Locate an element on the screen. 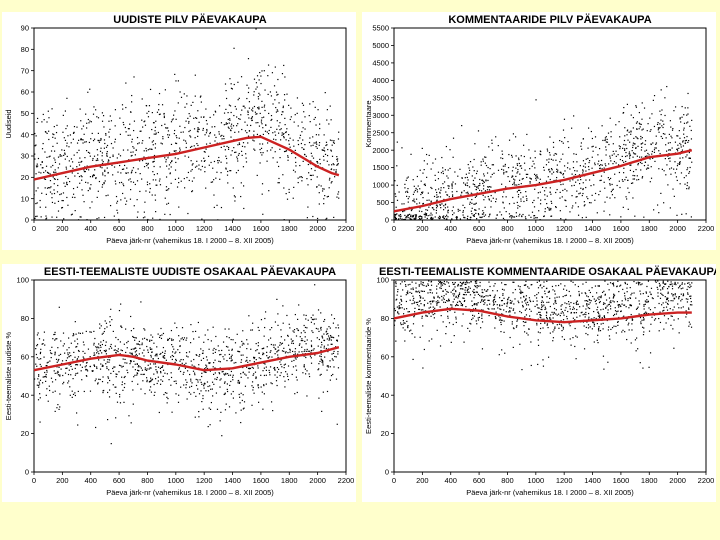 The height and width of the screenshot is (540, 720). chart-title: UUDISTE PILV PÄEVAKAUPA is located at coordinates (189, 19).